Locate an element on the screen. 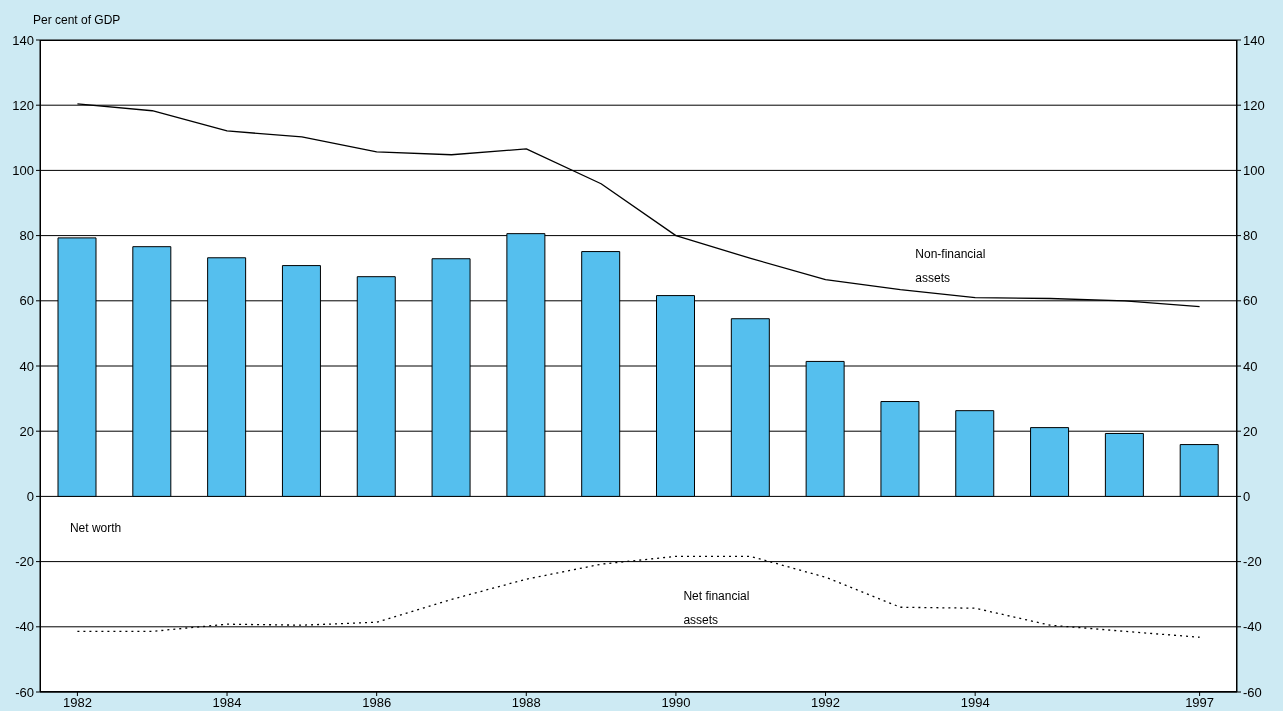 The width and height of the screenshot is (1283, 711). x-tick-label: 1986 is located at coordinates (377, 703).